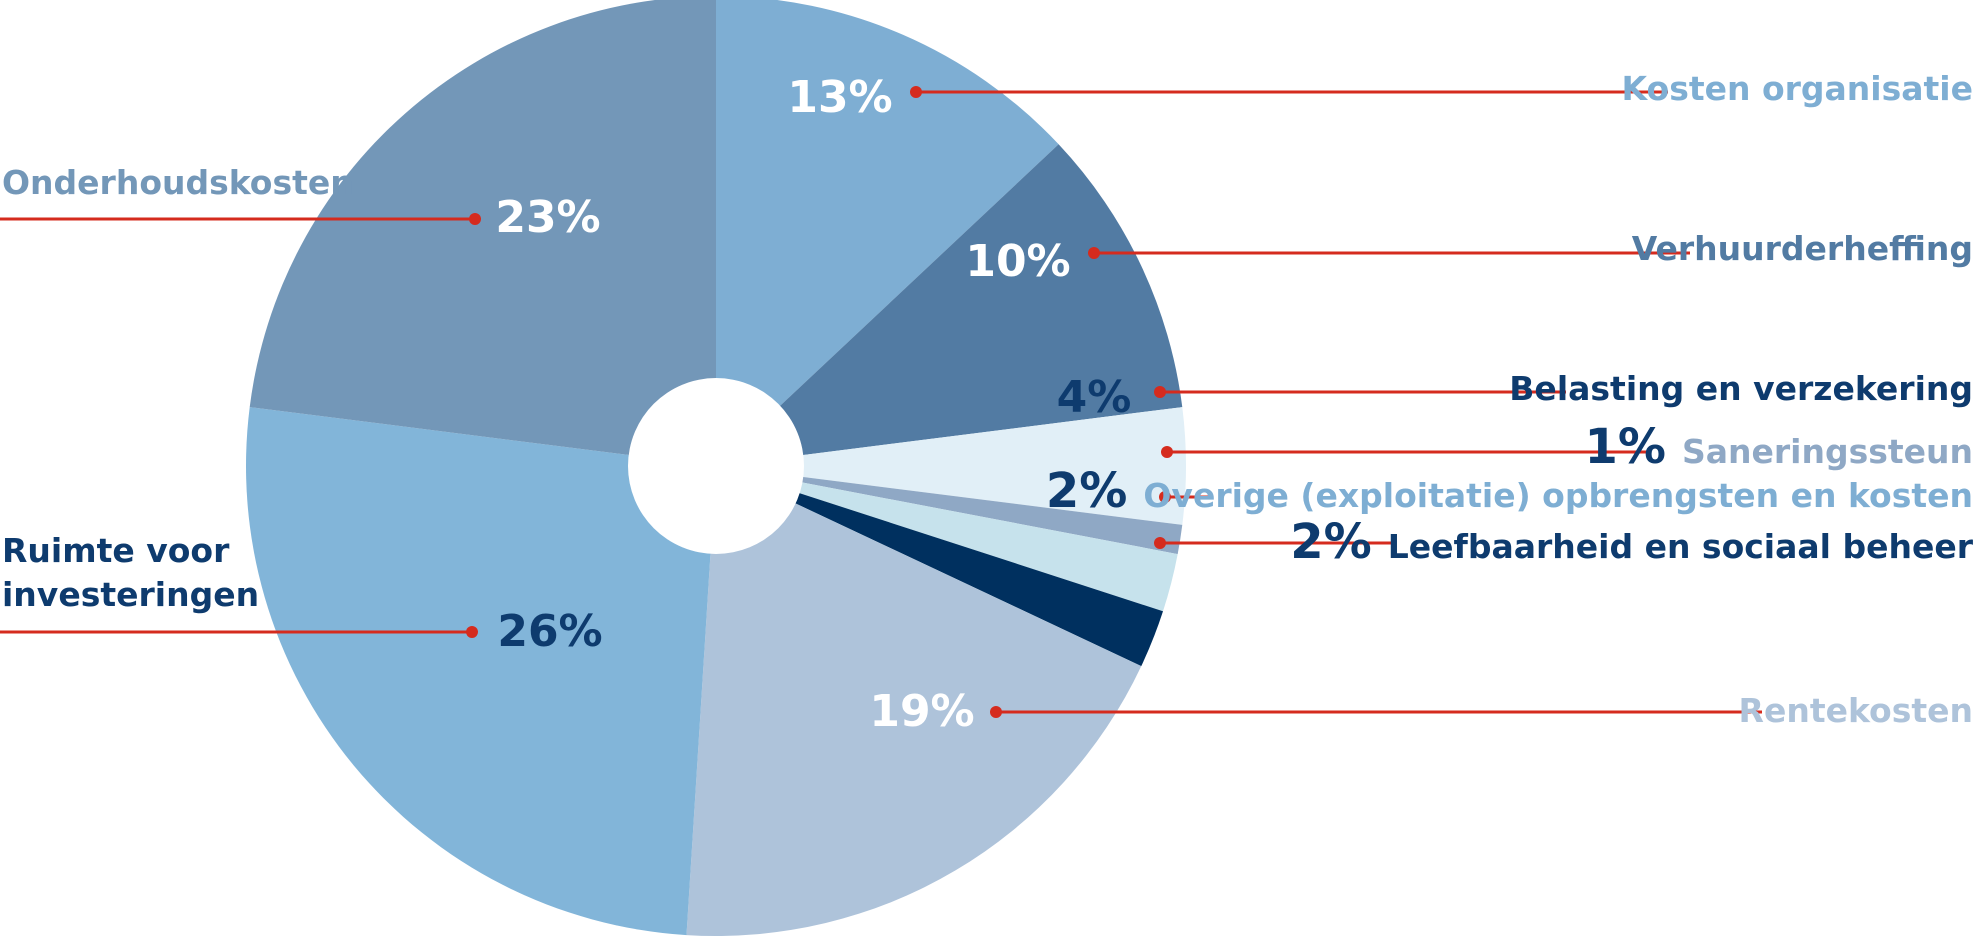  Describe the element at coordinates (1331, 542) in the screenshot. I see `value-label-leefbaarheid: 2%` at that location.